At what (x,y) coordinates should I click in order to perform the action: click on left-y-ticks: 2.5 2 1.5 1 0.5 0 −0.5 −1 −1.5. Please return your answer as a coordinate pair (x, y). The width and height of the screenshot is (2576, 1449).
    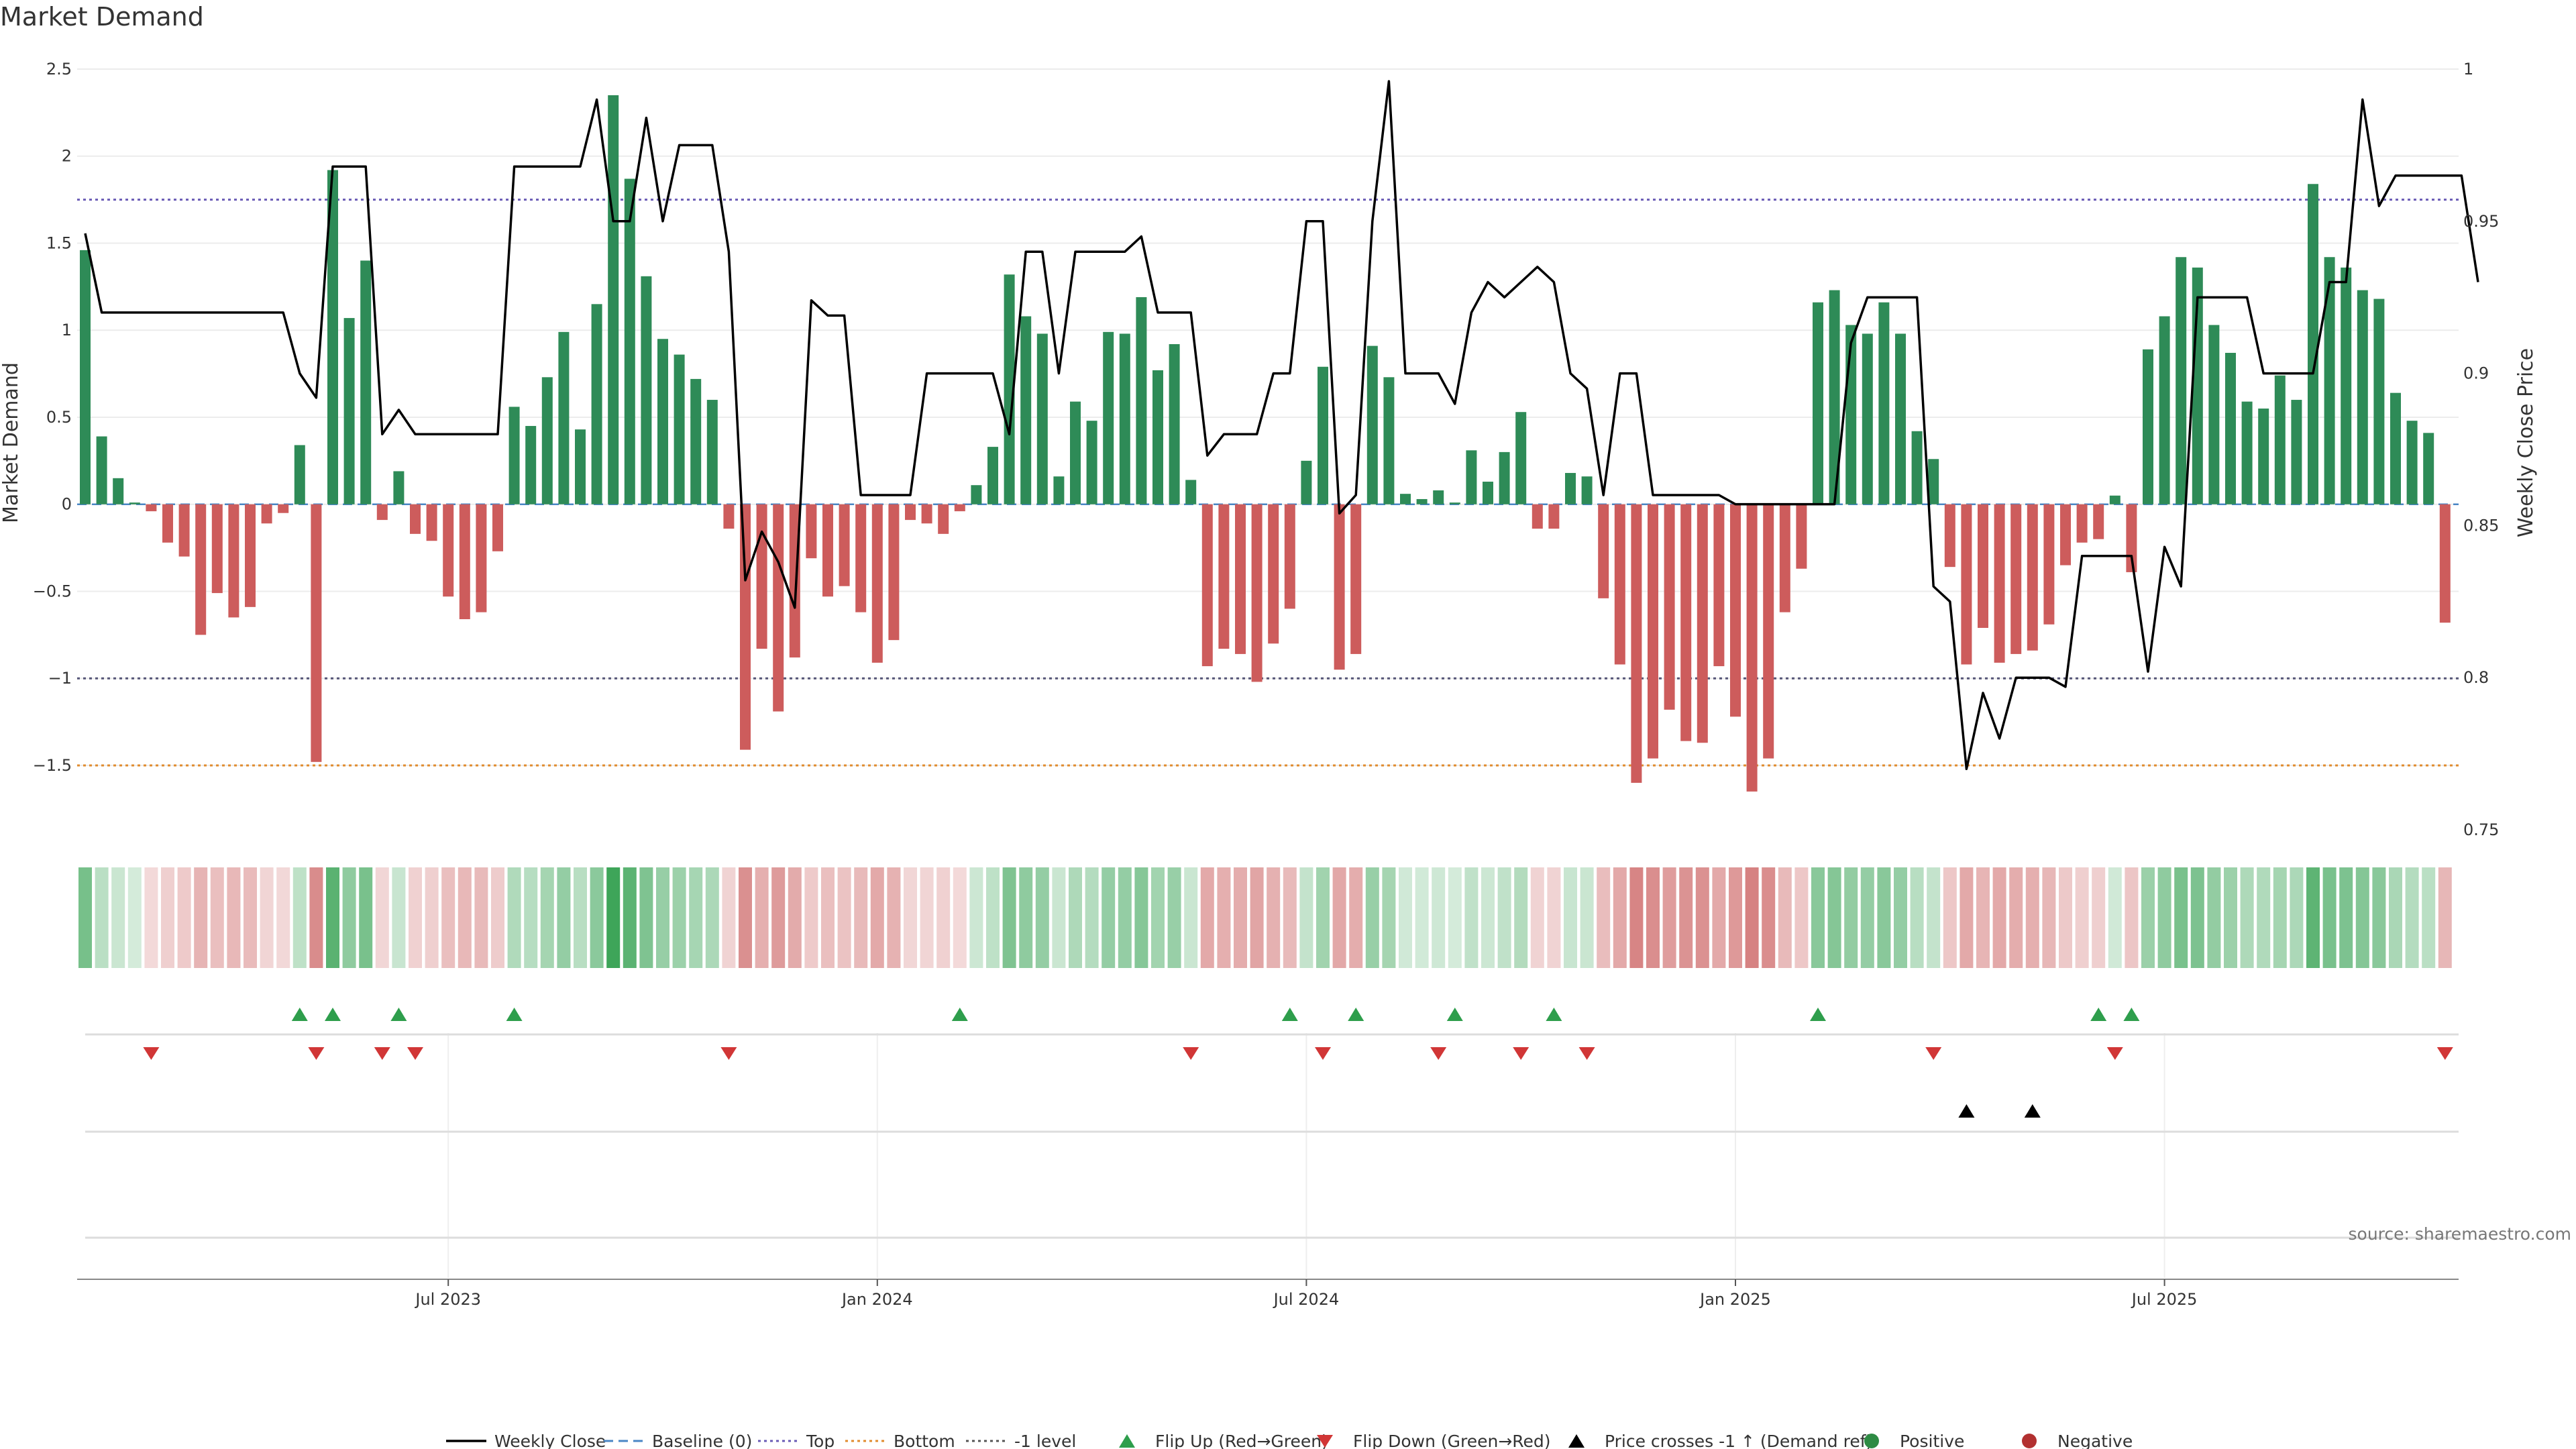
    Looking at the image, I should click on (52, 417).